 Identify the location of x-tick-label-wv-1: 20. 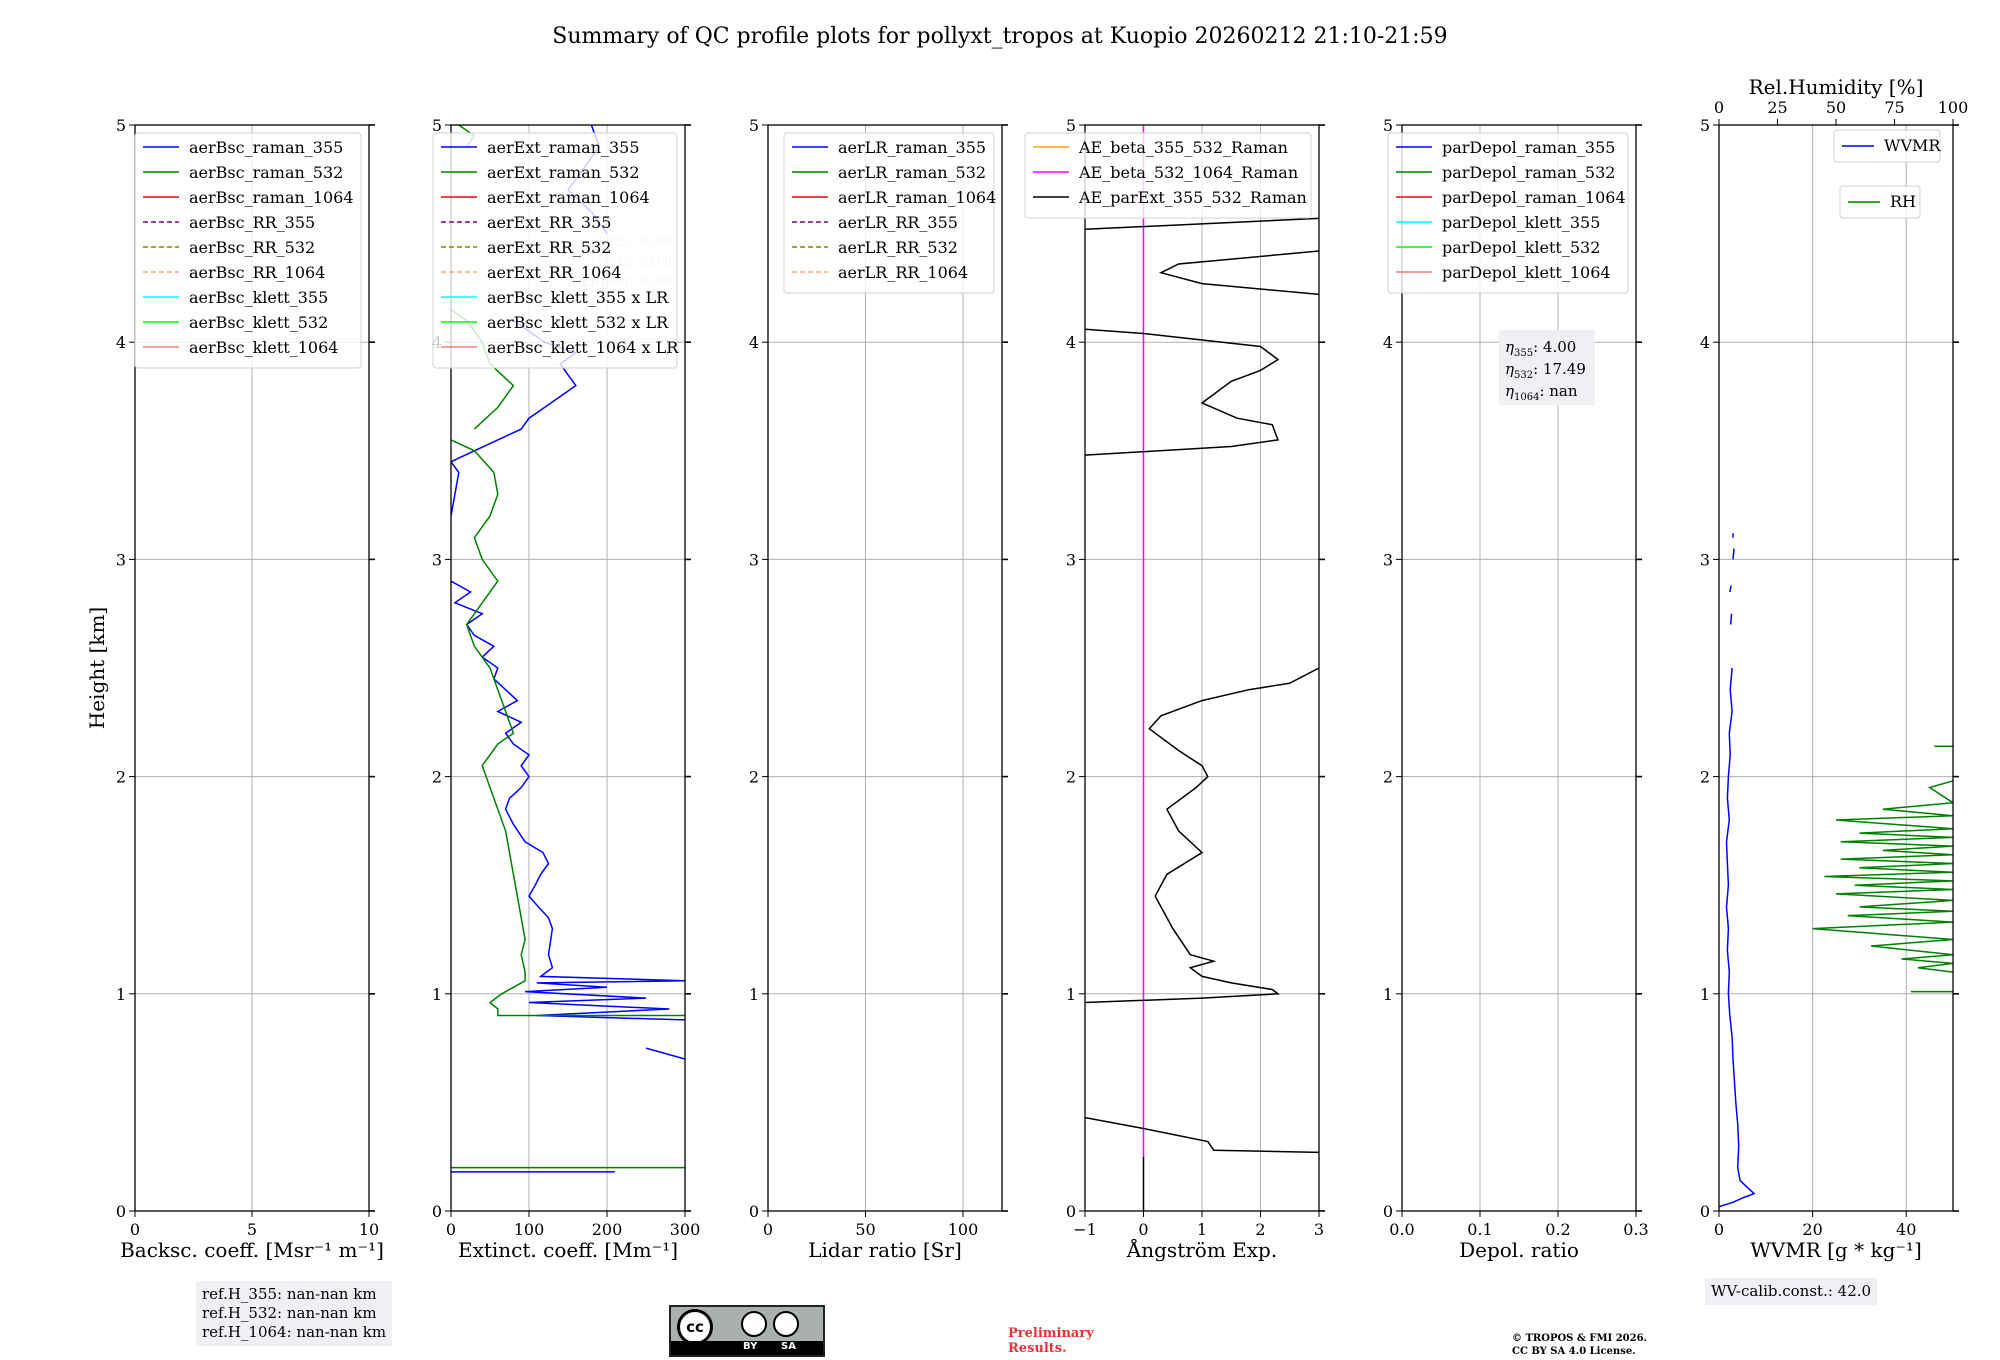
(1812, 1229).